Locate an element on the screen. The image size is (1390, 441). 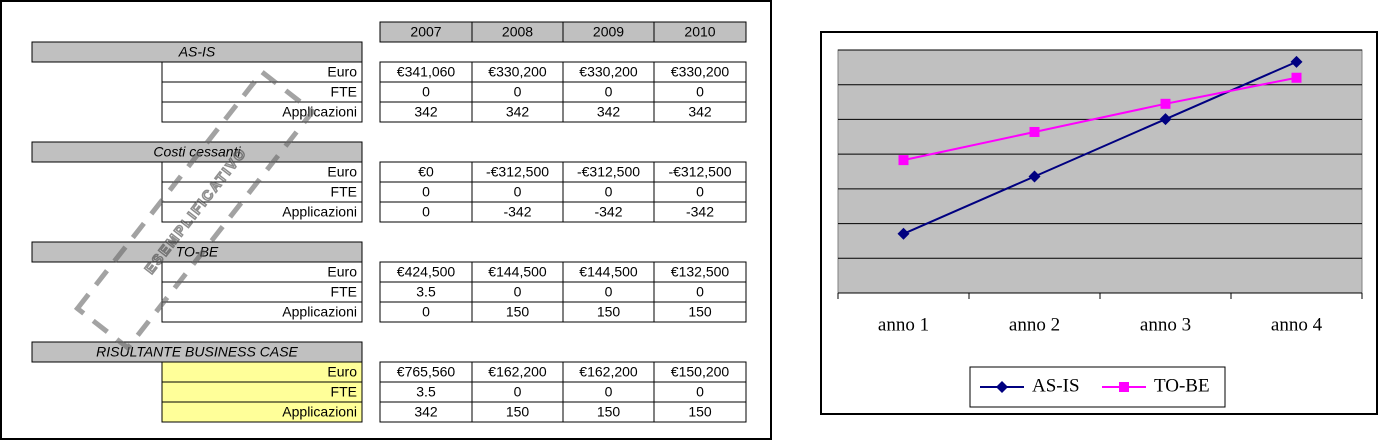
x-tick-label: anno 3 is located at coordinates (1165, 324).